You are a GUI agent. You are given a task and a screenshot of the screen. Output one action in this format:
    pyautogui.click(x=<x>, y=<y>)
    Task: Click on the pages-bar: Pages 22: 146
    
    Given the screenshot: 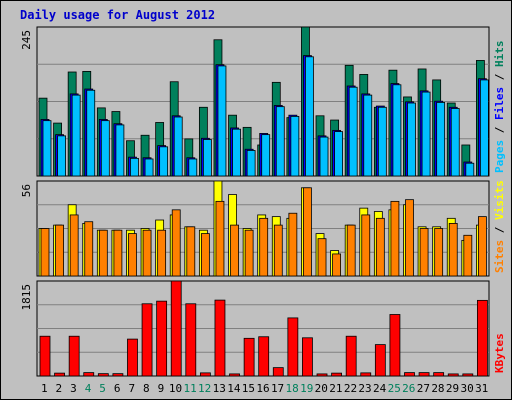 What is the action you would take?
    pyautogui.click(x=353, y=131)
    